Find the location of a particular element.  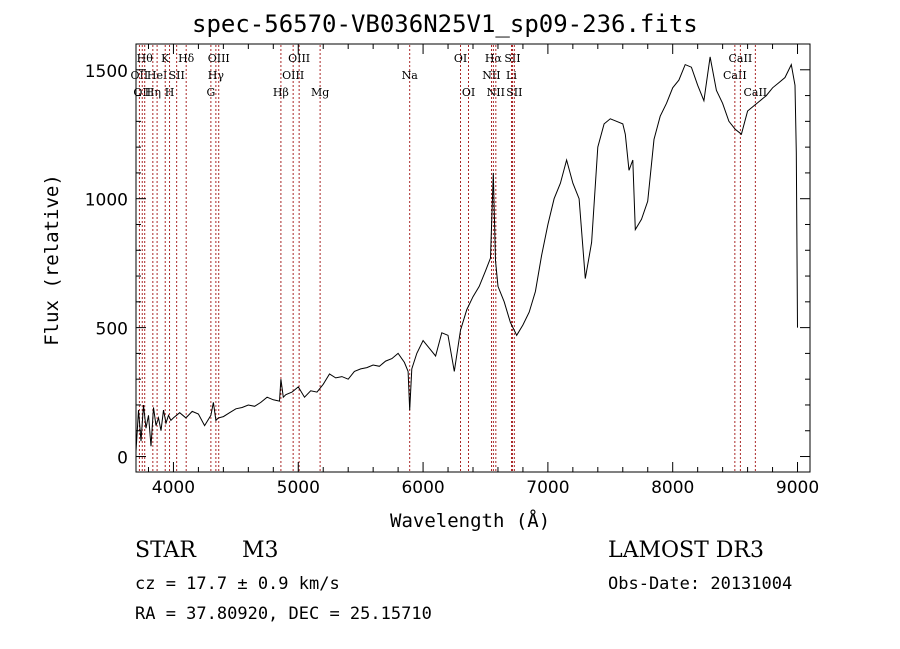

x-tick-label: 6000 is located at coordinates (422, 488).